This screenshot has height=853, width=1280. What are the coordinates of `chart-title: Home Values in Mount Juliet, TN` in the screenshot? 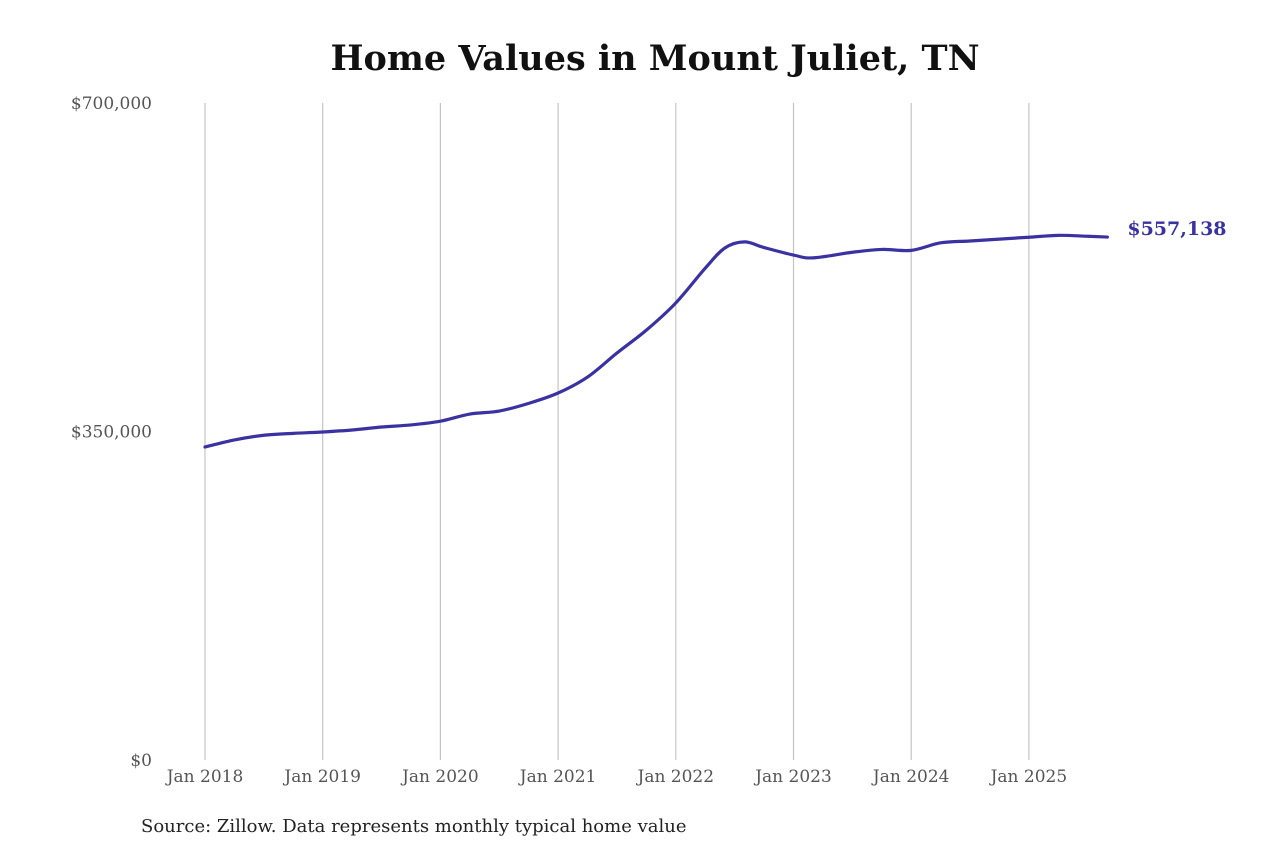 It's located at (655, 58).